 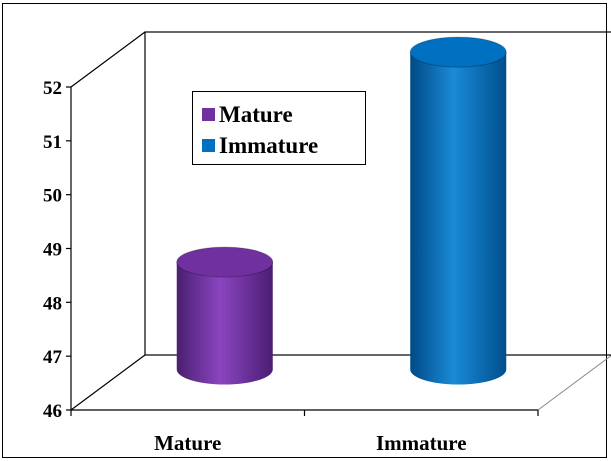 What do you see at coordinates (208, 145) in the screenshot?
I see `legend-swatch-immature` at bounding box center [208, 145].